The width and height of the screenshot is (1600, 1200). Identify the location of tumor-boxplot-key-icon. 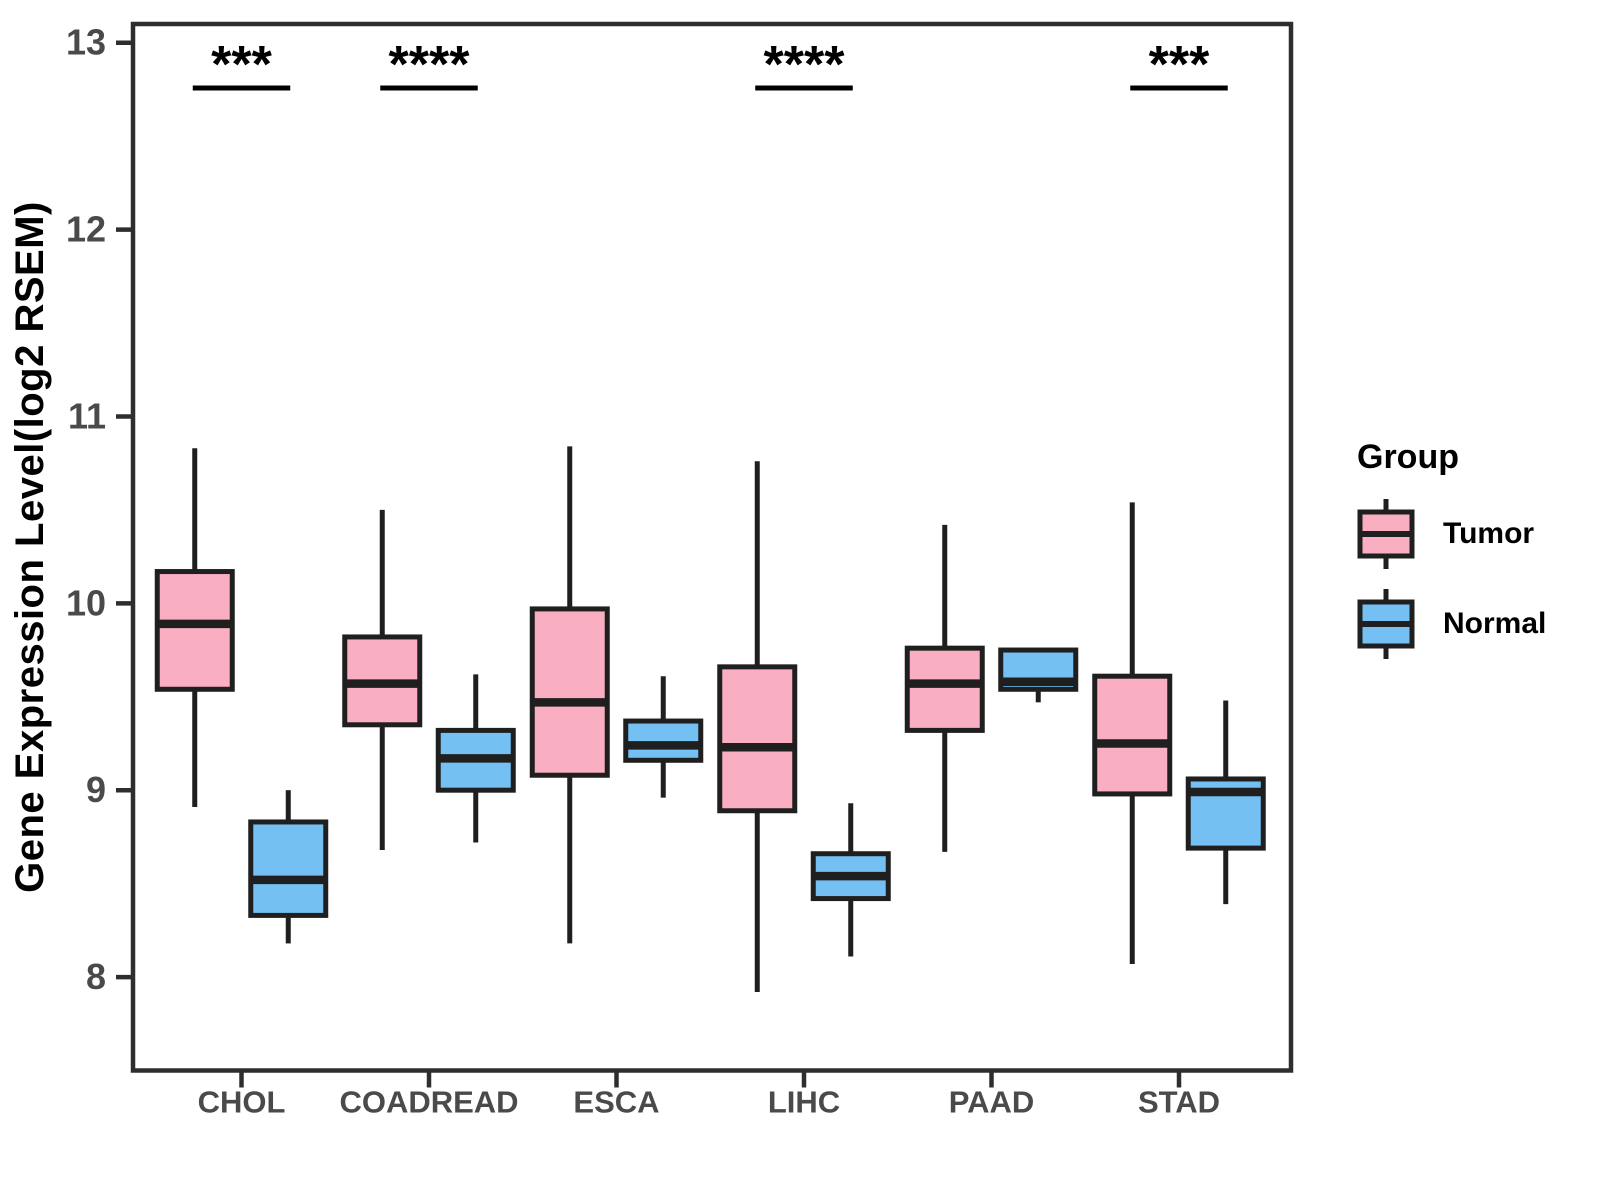
(1386, 534).